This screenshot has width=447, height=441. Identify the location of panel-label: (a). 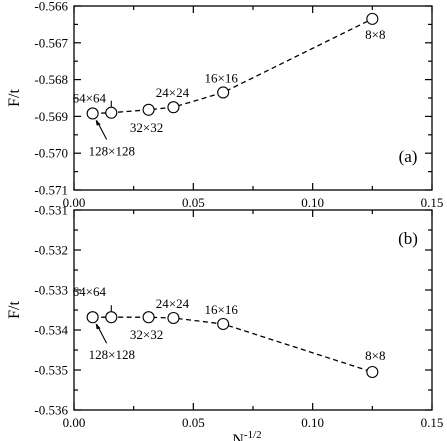
(408, 156).